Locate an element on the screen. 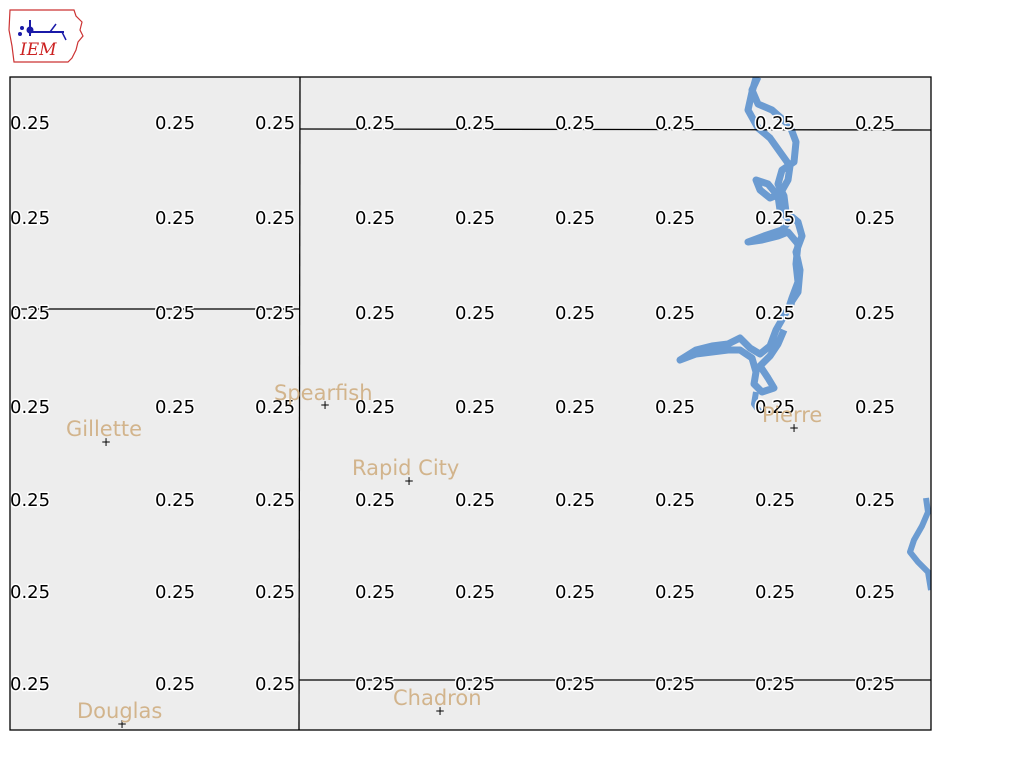 This screenshot has height=768, width=1024. city-douglas: + Douglas is located at coordinates (119, 715).